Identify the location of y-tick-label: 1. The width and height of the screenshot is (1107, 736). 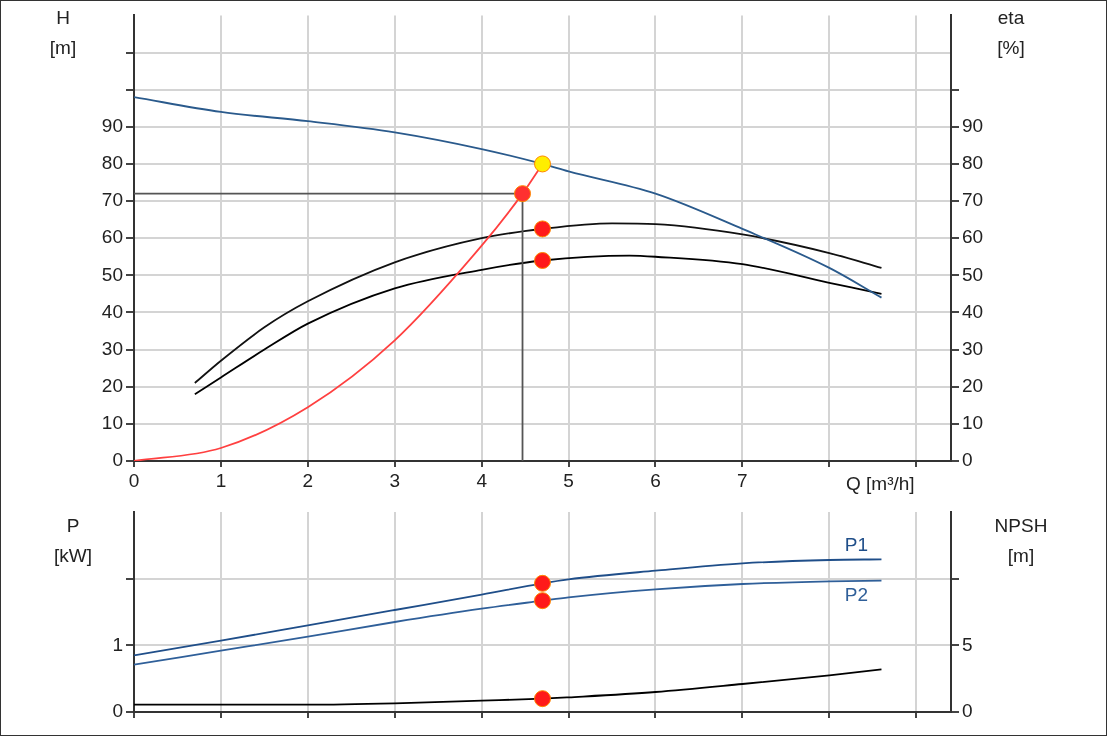
(117, 644).